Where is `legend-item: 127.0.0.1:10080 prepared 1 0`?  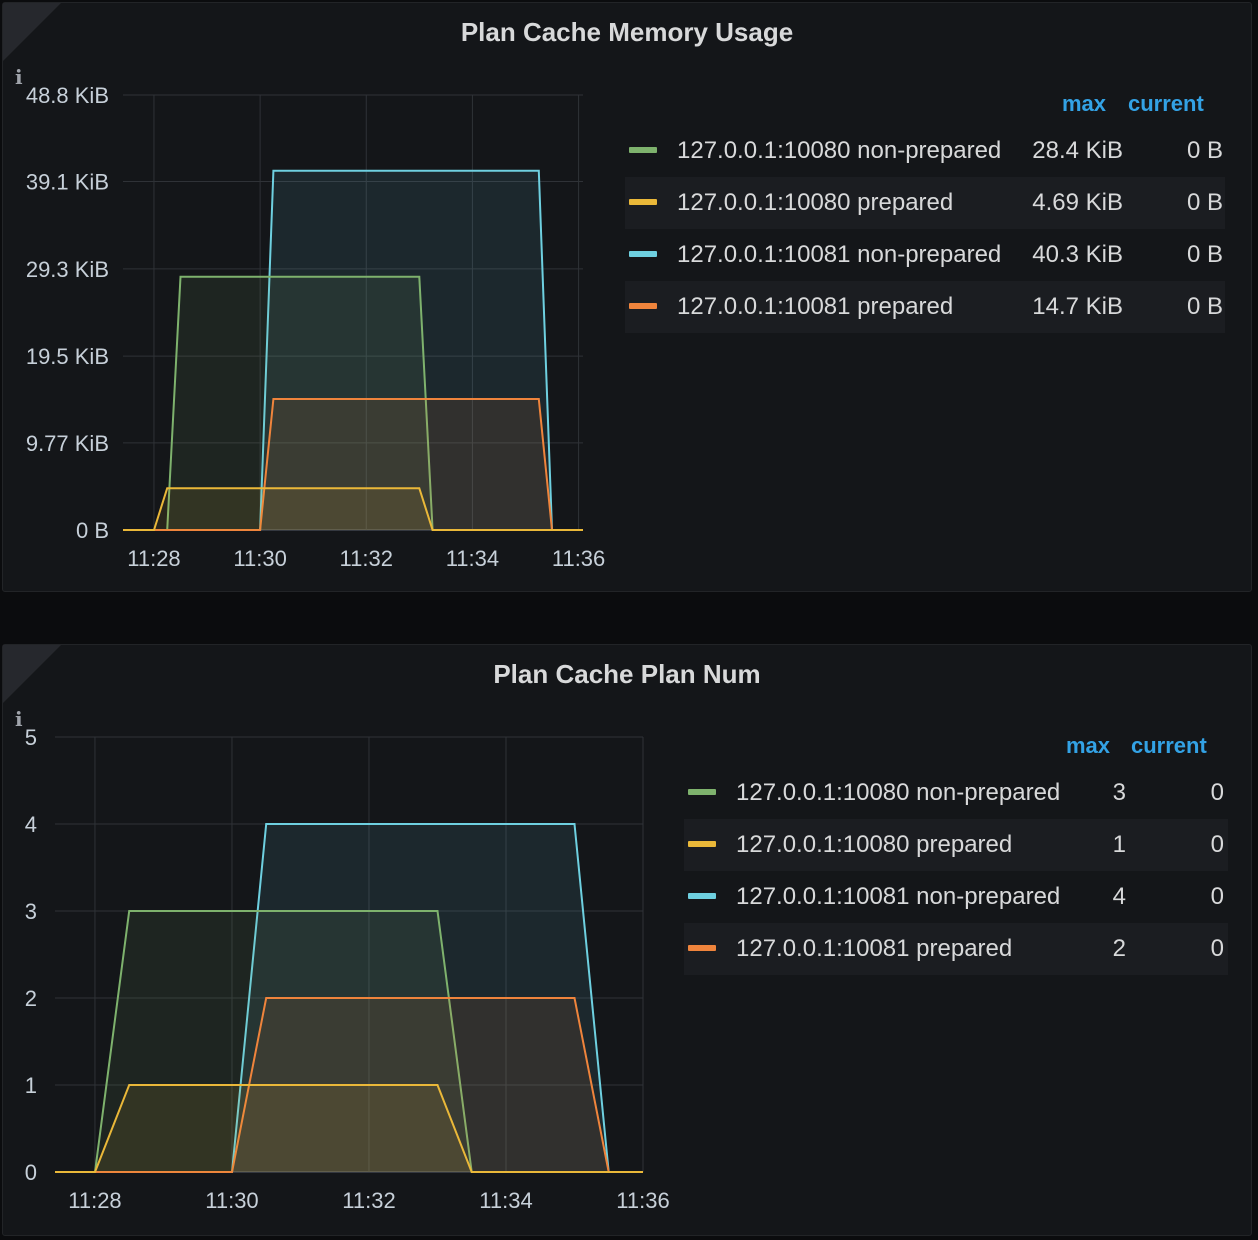 legend-item: 127.0.0.1:10080 prepared 1 0 is located at coordinates (956, 845).